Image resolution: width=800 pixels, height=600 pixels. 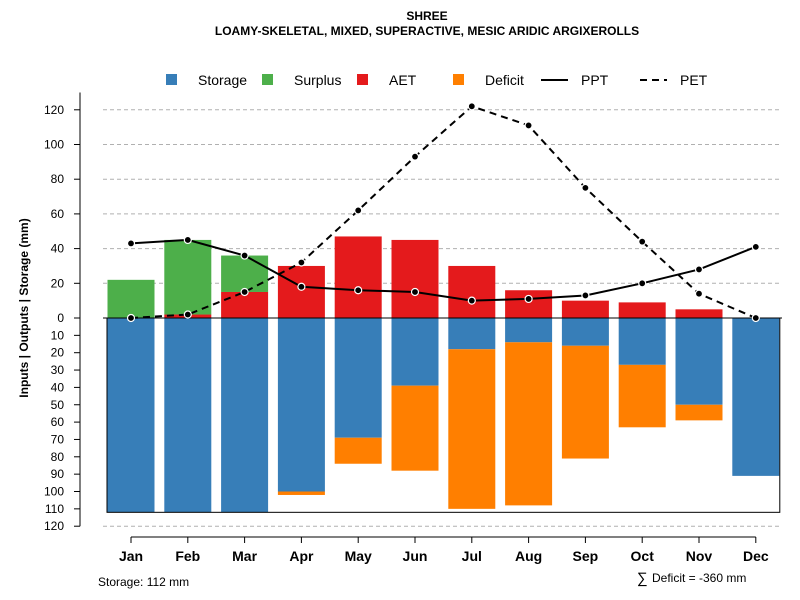 I want to click on y-tick-label-lower: 90, so click(x=58, y=474).